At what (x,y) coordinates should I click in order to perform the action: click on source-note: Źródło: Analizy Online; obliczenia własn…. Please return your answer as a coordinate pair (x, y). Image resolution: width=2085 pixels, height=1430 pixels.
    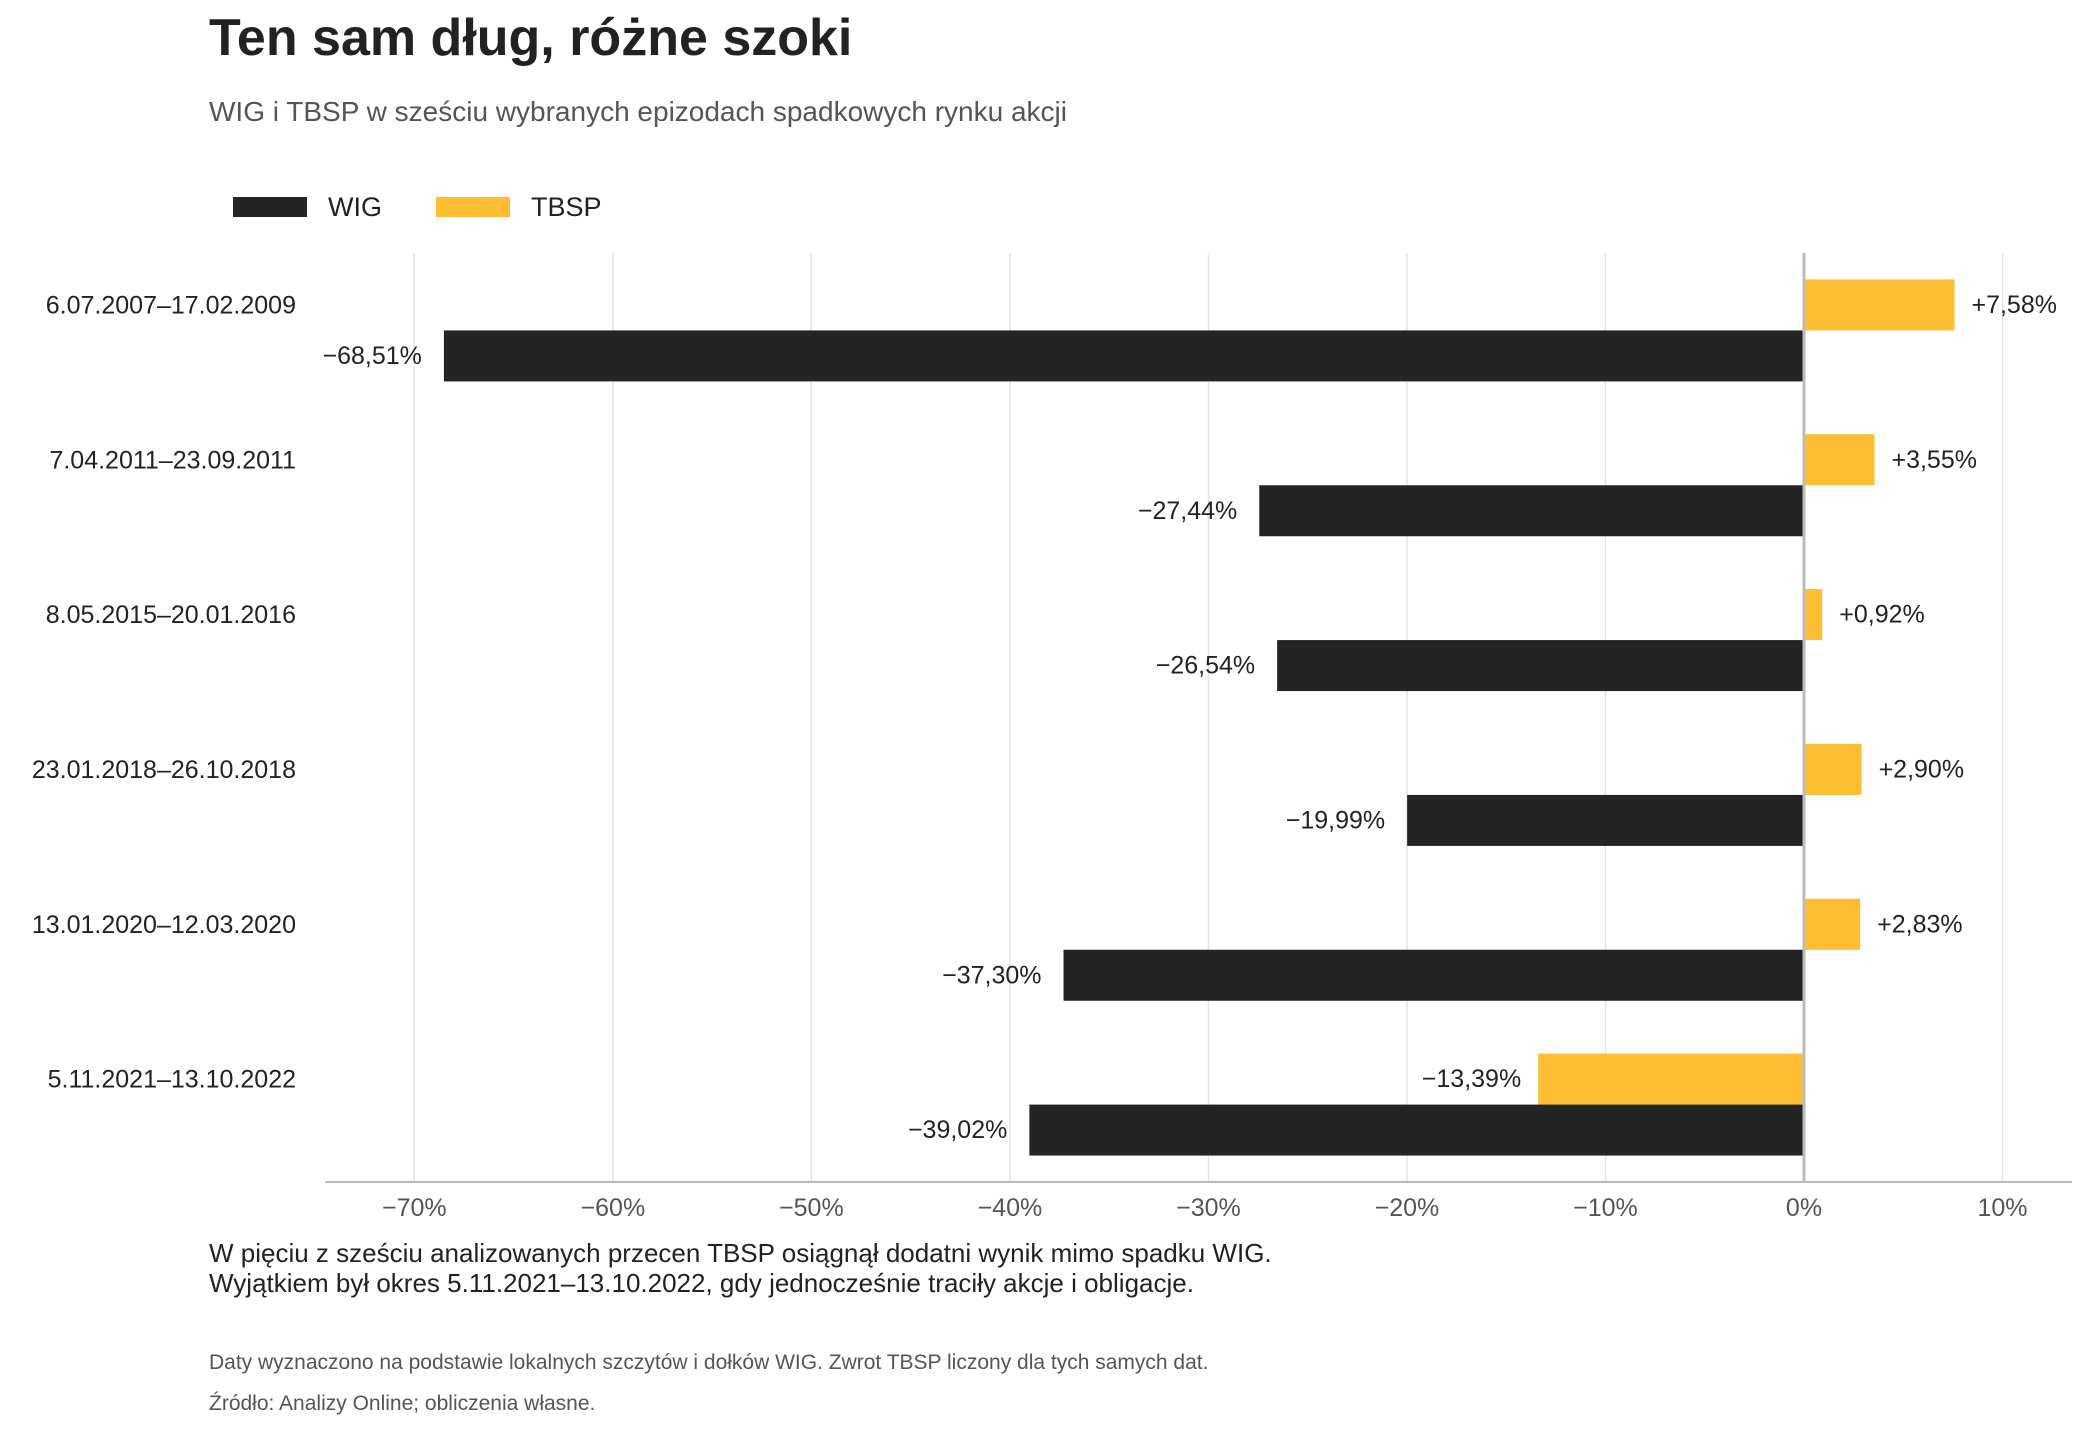
    Looking at the image, I should click on (402, 1403).